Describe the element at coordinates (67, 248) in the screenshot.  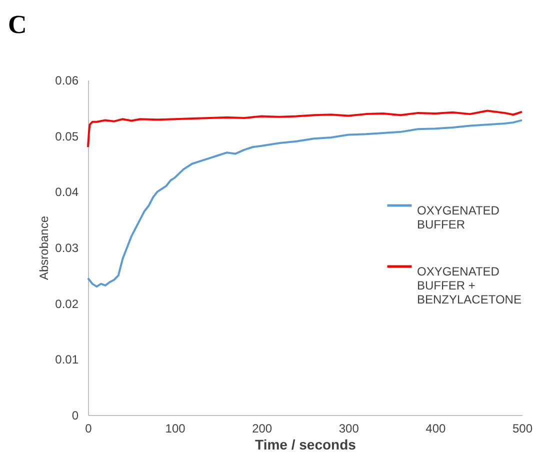
I see `y-tick-label: 0.03` at that location.